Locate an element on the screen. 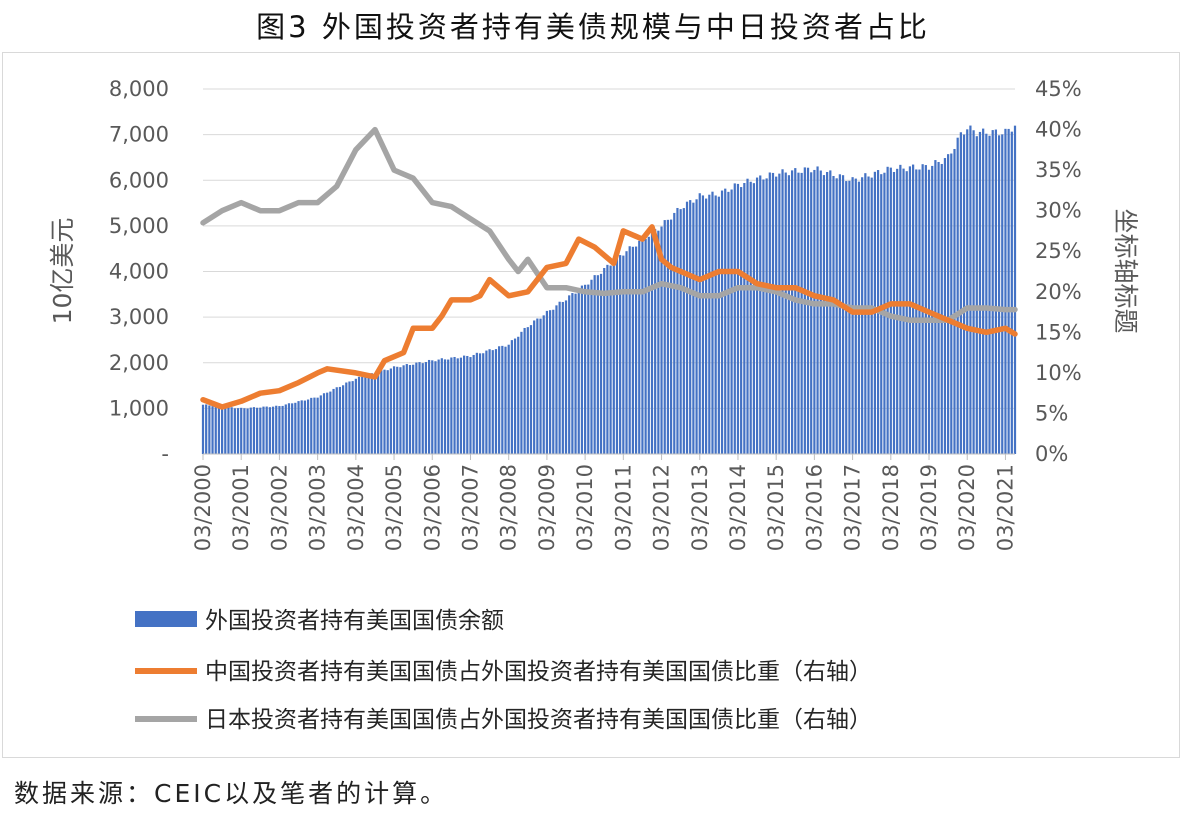 Image resolution: width=1186 pixels, height=816 pixels. x-tick-label: 03/2007 is located at coordinates (470, 507).